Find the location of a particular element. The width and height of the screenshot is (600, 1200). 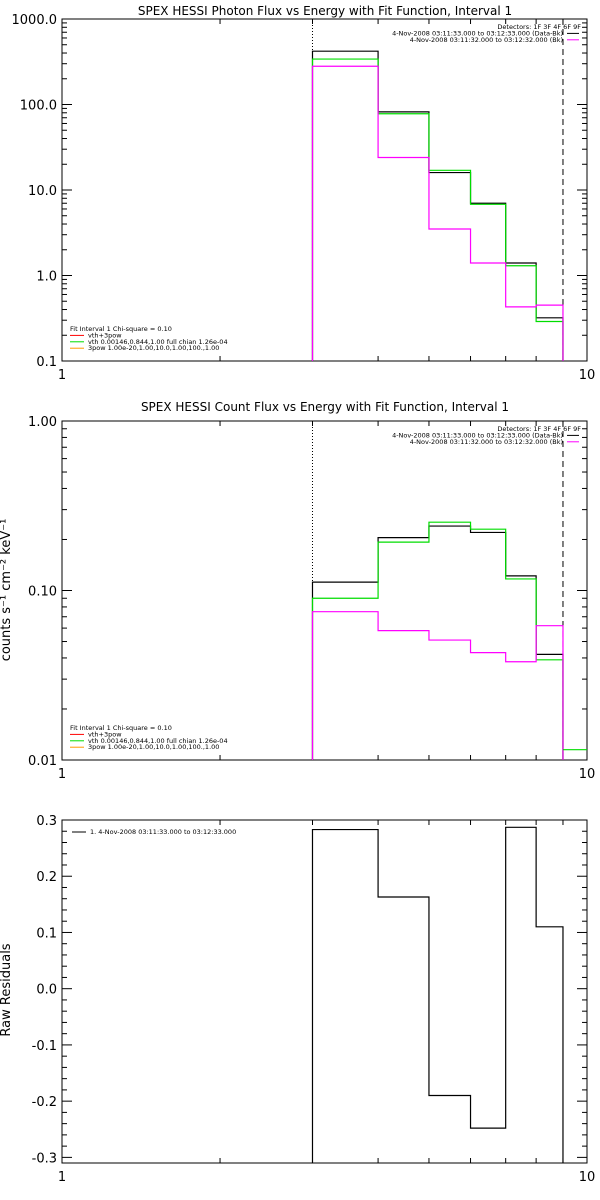

y-tick-label: -0.3 is located at coordinates (44, 1158).